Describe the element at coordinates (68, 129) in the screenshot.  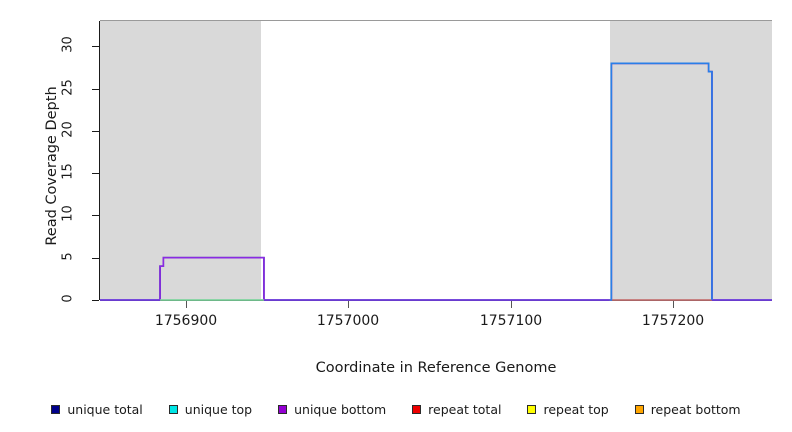
I see `y-tick-label-20: 20` at that location.